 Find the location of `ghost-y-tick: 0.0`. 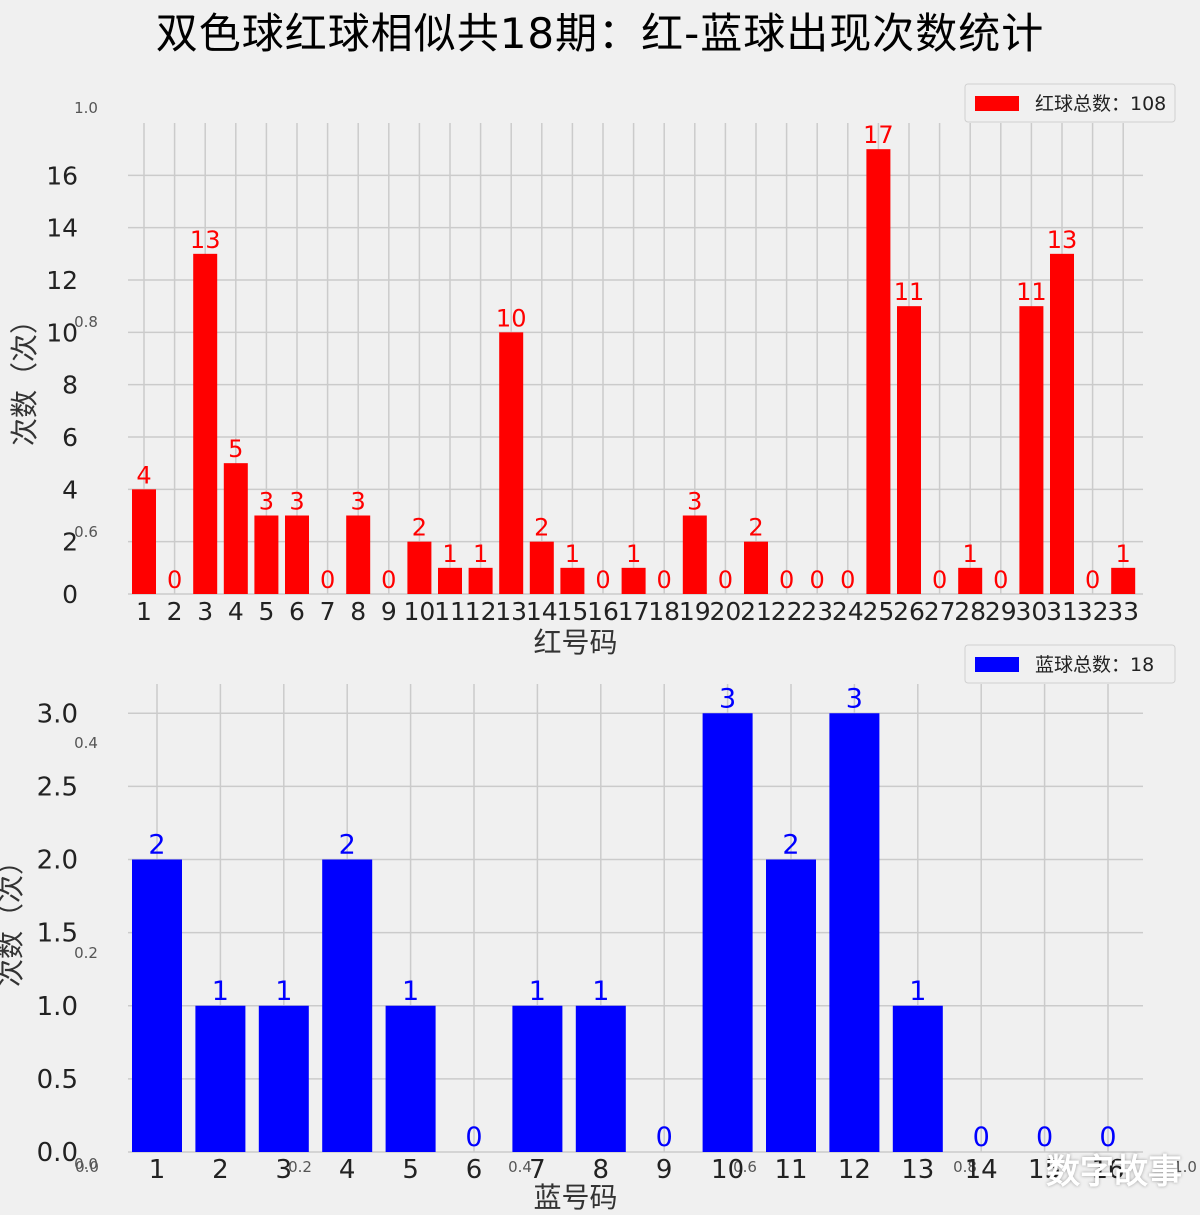

ghost-y-tick: 0.0 is located at coordinates (86, 1164).